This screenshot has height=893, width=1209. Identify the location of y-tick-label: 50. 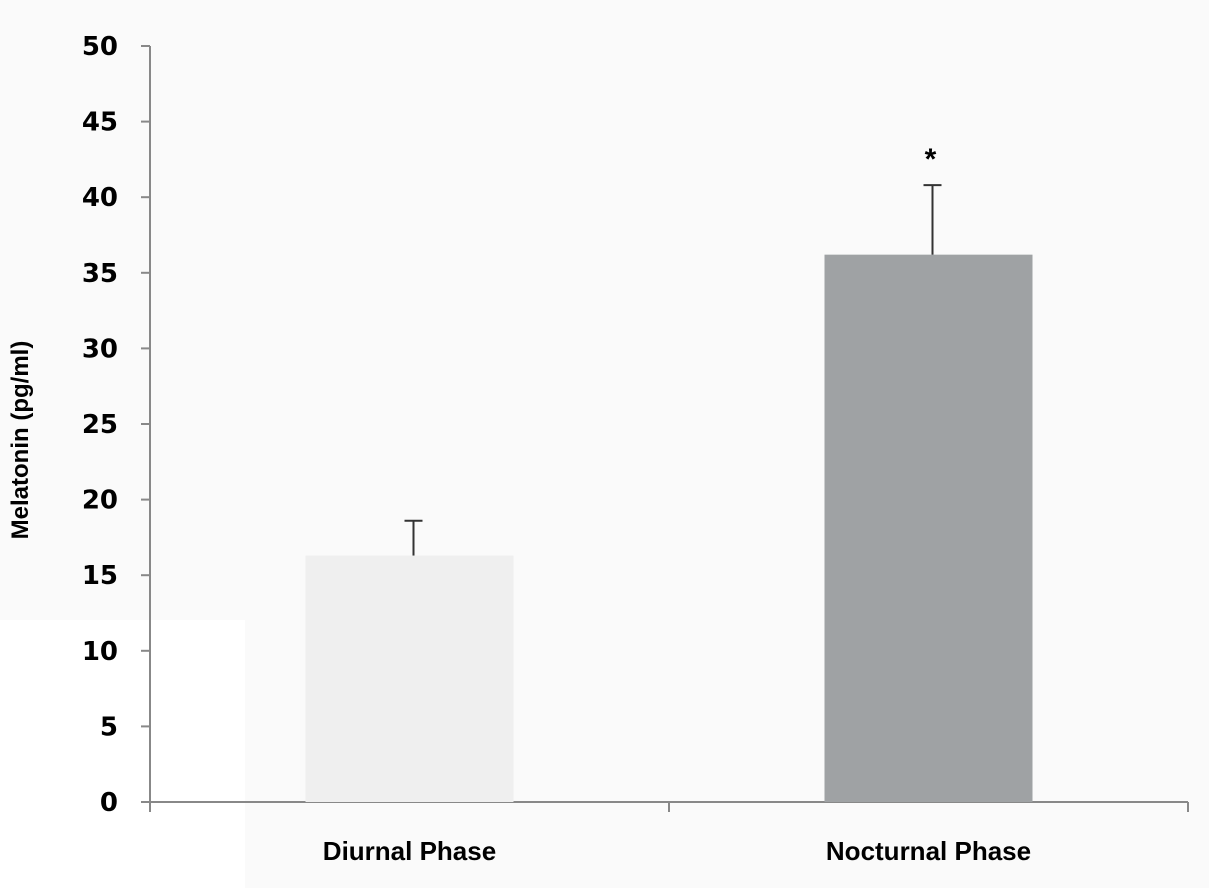
(100, 47).